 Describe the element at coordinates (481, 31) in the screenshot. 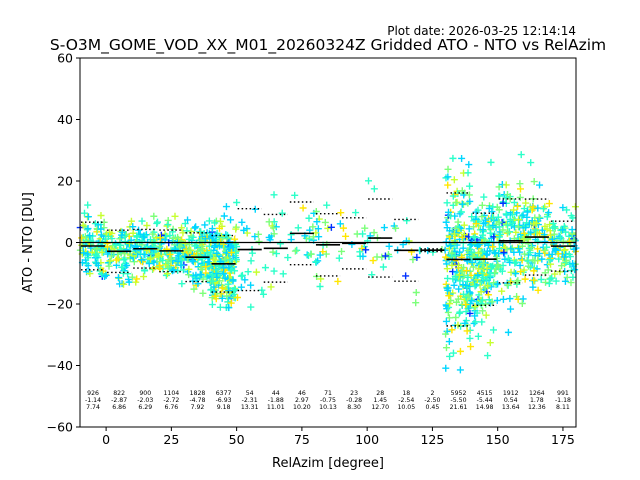

I see `plot-date: Plot date: 2026-03-25 12:14:14` at that location.